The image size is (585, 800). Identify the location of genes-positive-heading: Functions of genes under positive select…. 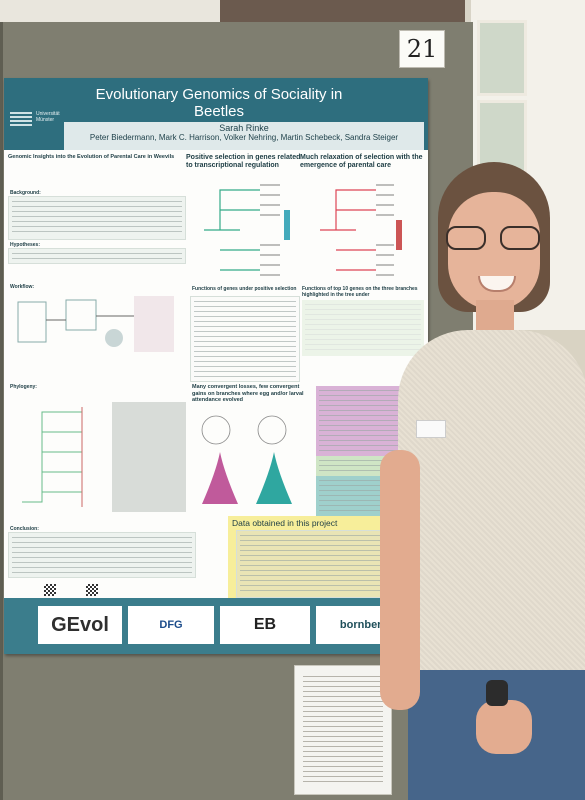
(244, 289).